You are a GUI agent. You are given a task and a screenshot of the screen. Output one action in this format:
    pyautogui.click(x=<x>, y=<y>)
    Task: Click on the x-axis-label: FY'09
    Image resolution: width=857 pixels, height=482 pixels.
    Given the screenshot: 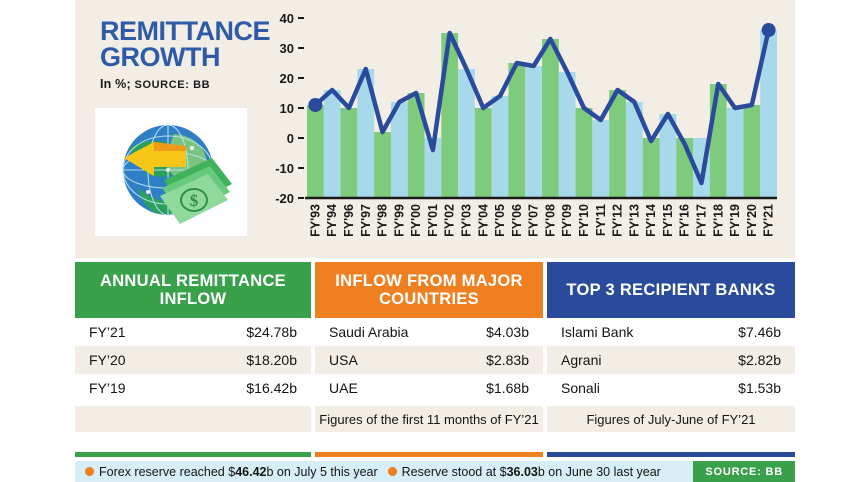 What is the action you would take?
    pyautogui.click(x=567, y=220)
    